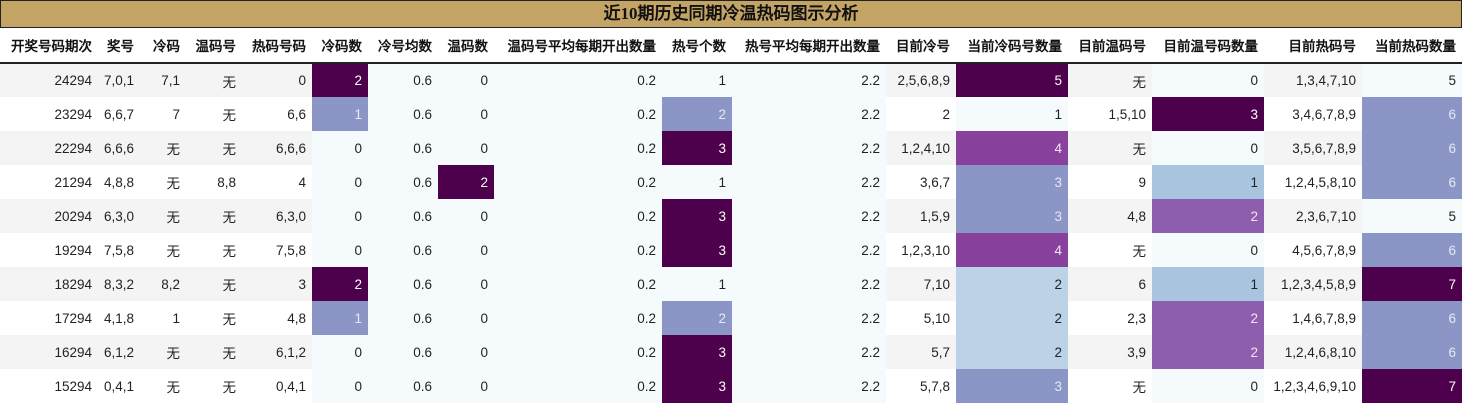 This screenshot has width=1462, height=405. I want to click on cell-cur-hot: 1,3,4,7,10, so click(1313, 80).